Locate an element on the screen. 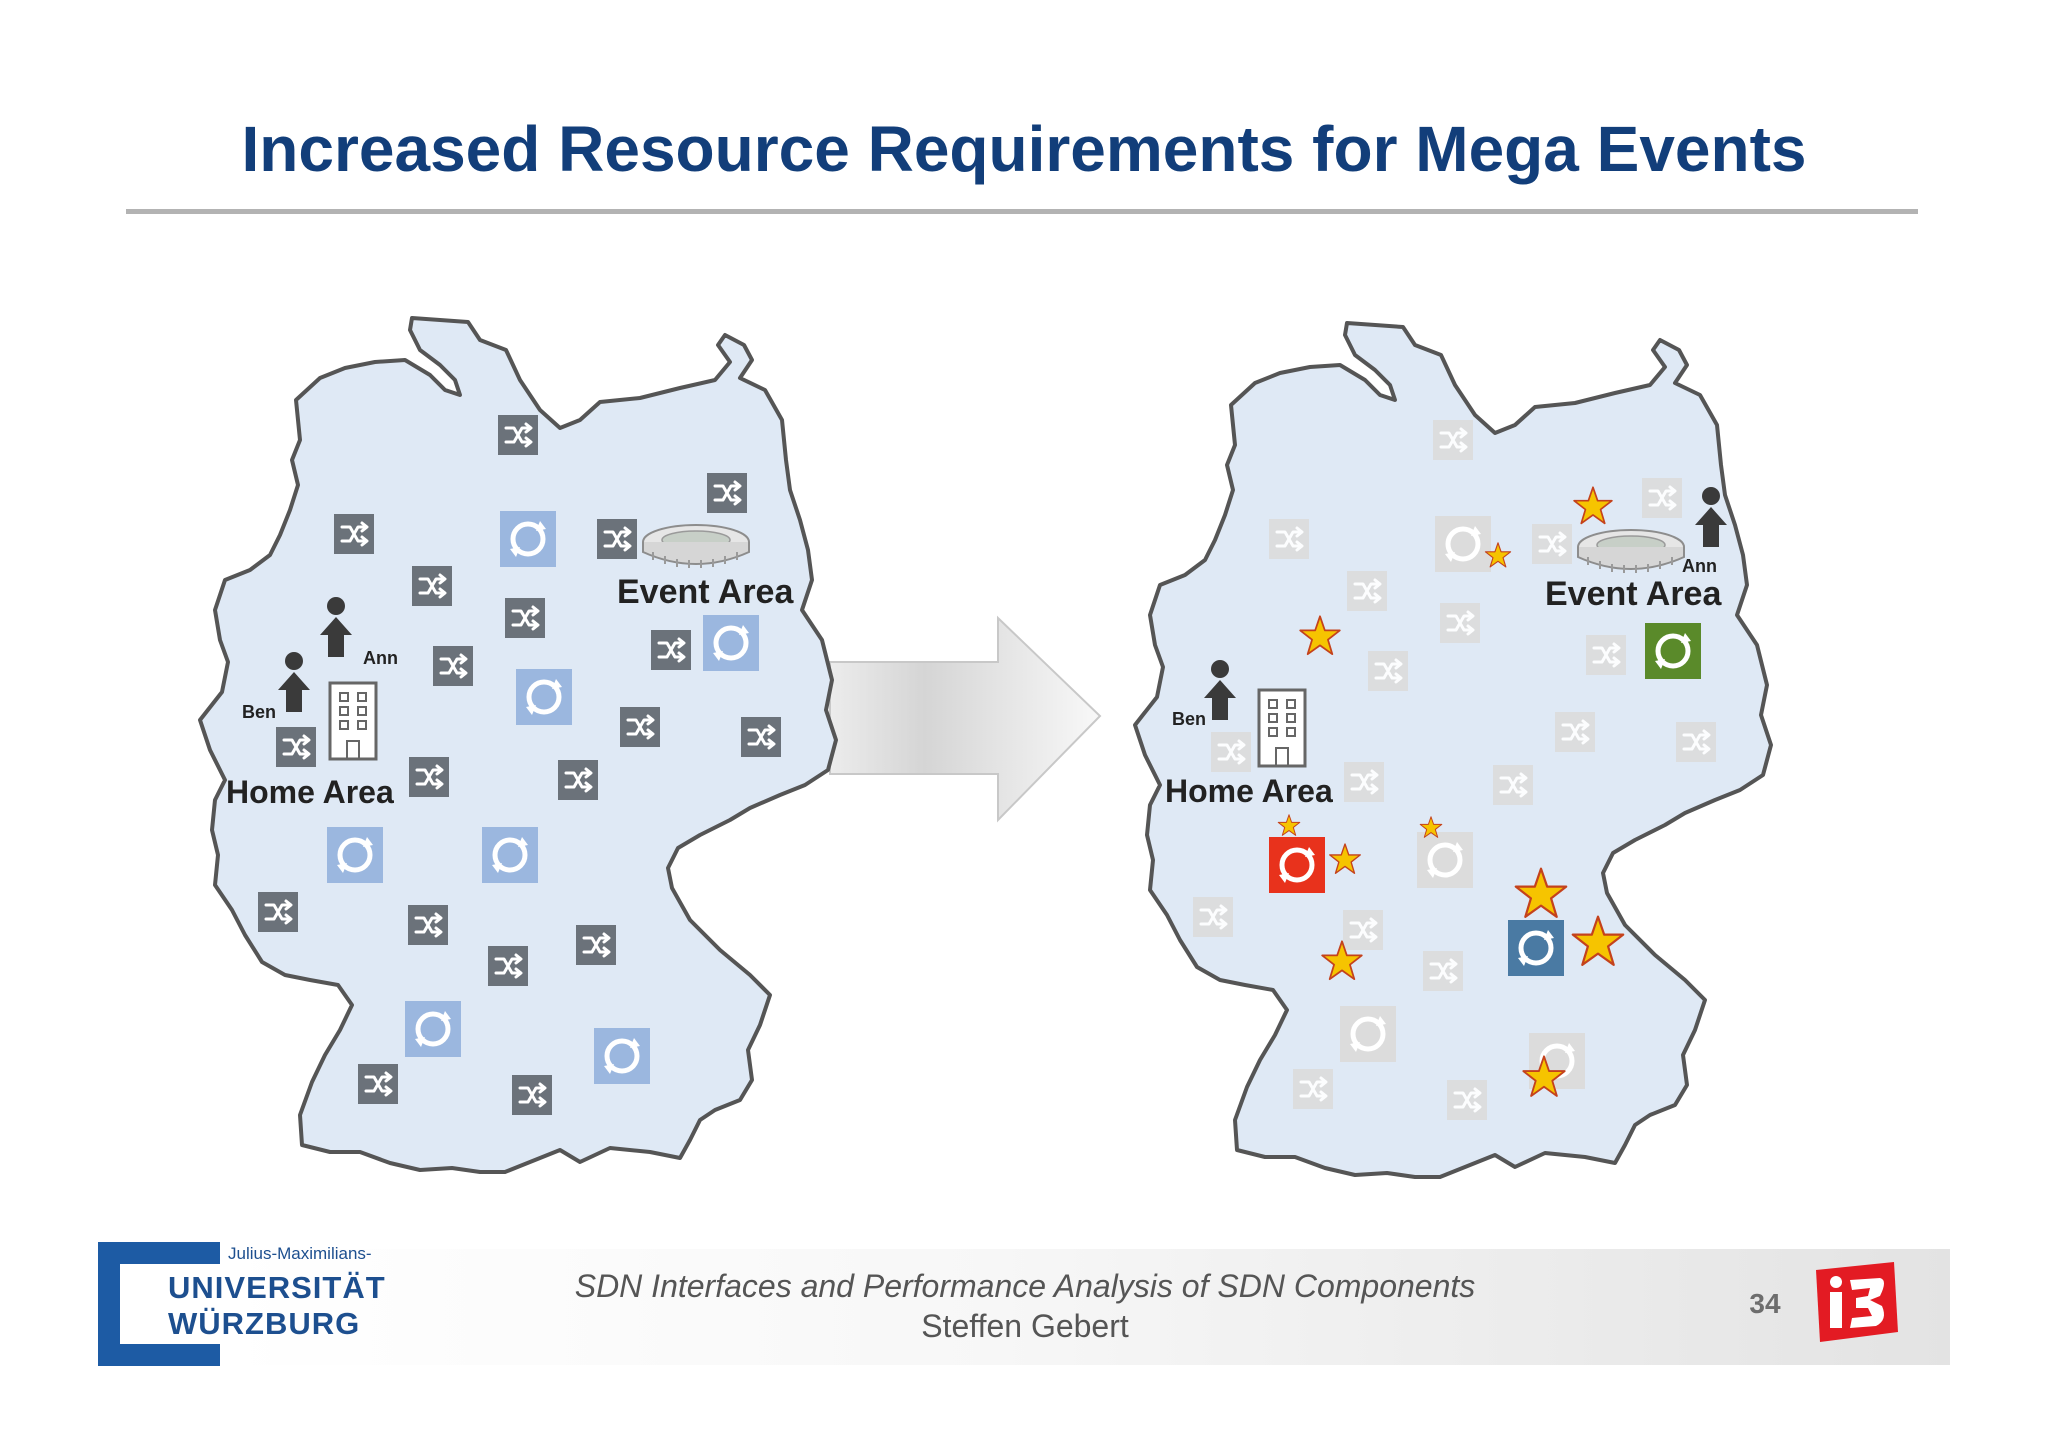 The height and width of the screenshot is (1447, 2048). university-logo-small-text: Julius-Maximilians- is located at coordinates (300, 1253).